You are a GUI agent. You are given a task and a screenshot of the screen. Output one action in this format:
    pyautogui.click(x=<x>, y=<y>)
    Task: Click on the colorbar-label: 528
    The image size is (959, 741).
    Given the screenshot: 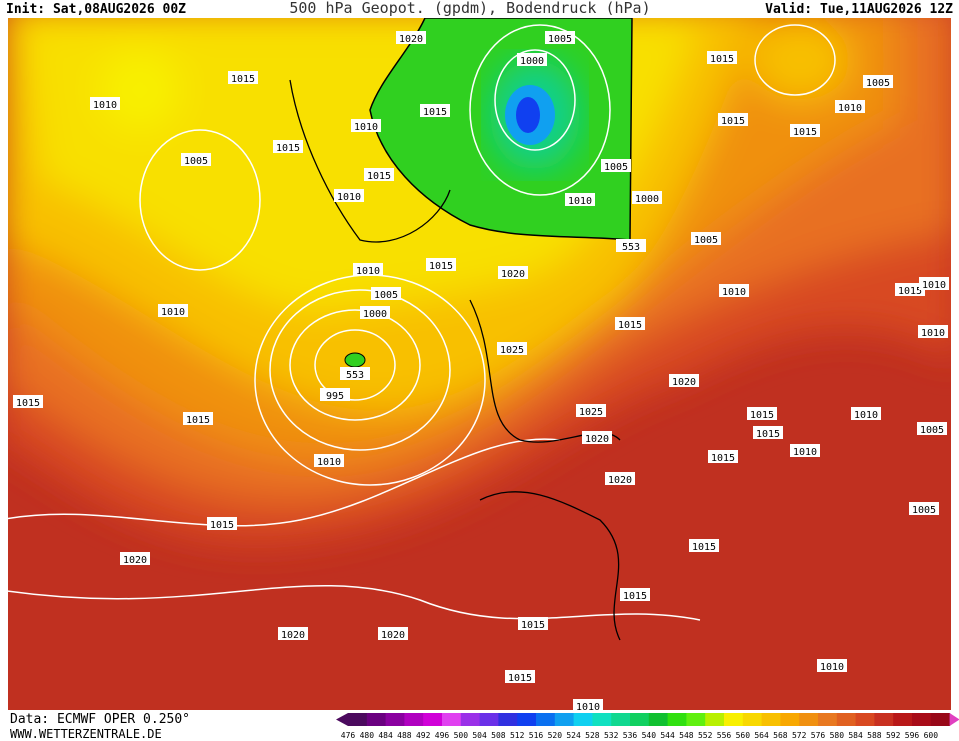 What is the action you would take?
    pyautogui.click(x=592, y=735)
    